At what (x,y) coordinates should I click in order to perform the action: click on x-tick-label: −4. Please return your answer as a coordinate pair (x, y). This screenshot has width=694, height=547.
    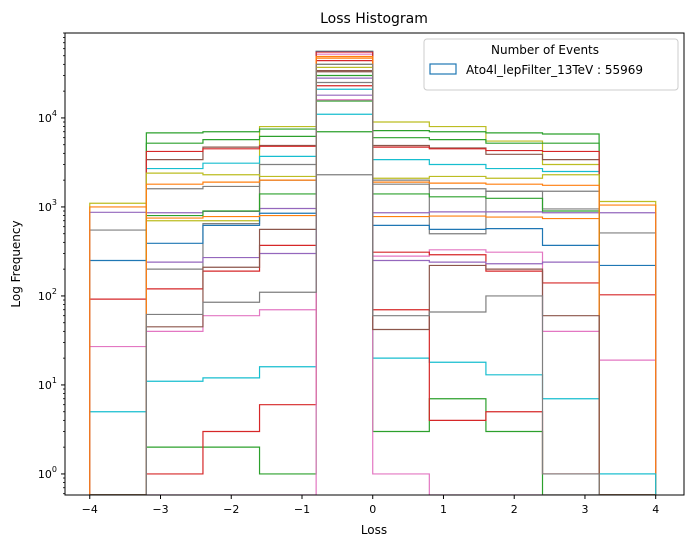
    Looking at the image, I should click on (90, 509).